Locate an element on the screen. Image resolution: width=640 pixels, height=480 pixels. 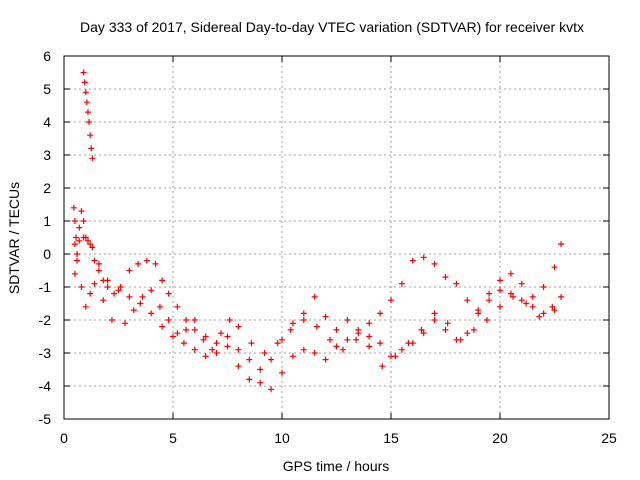
y-tick-label: 4 is located at coordinates (47, 122).